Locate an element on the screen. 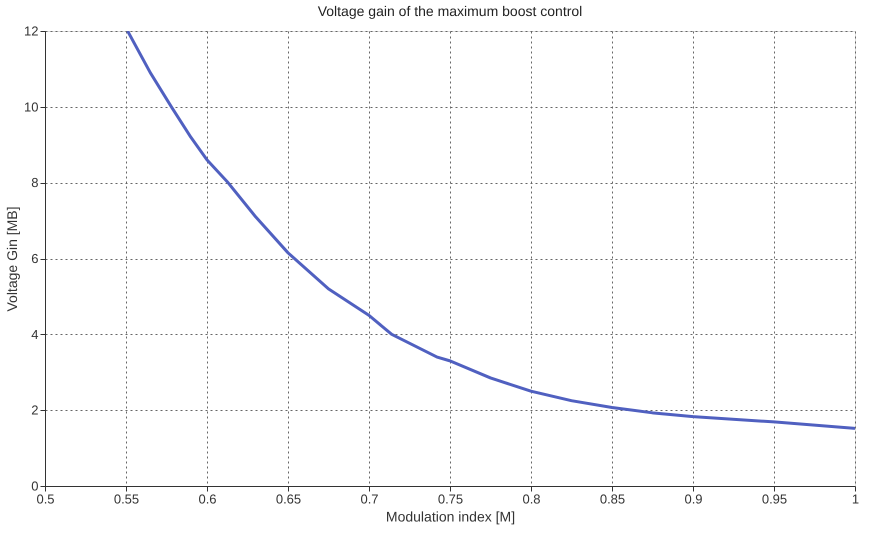 The width and height of the screenshot is (885, 542). x-tick-label: 0.75 is located at coordinates (451, 499).